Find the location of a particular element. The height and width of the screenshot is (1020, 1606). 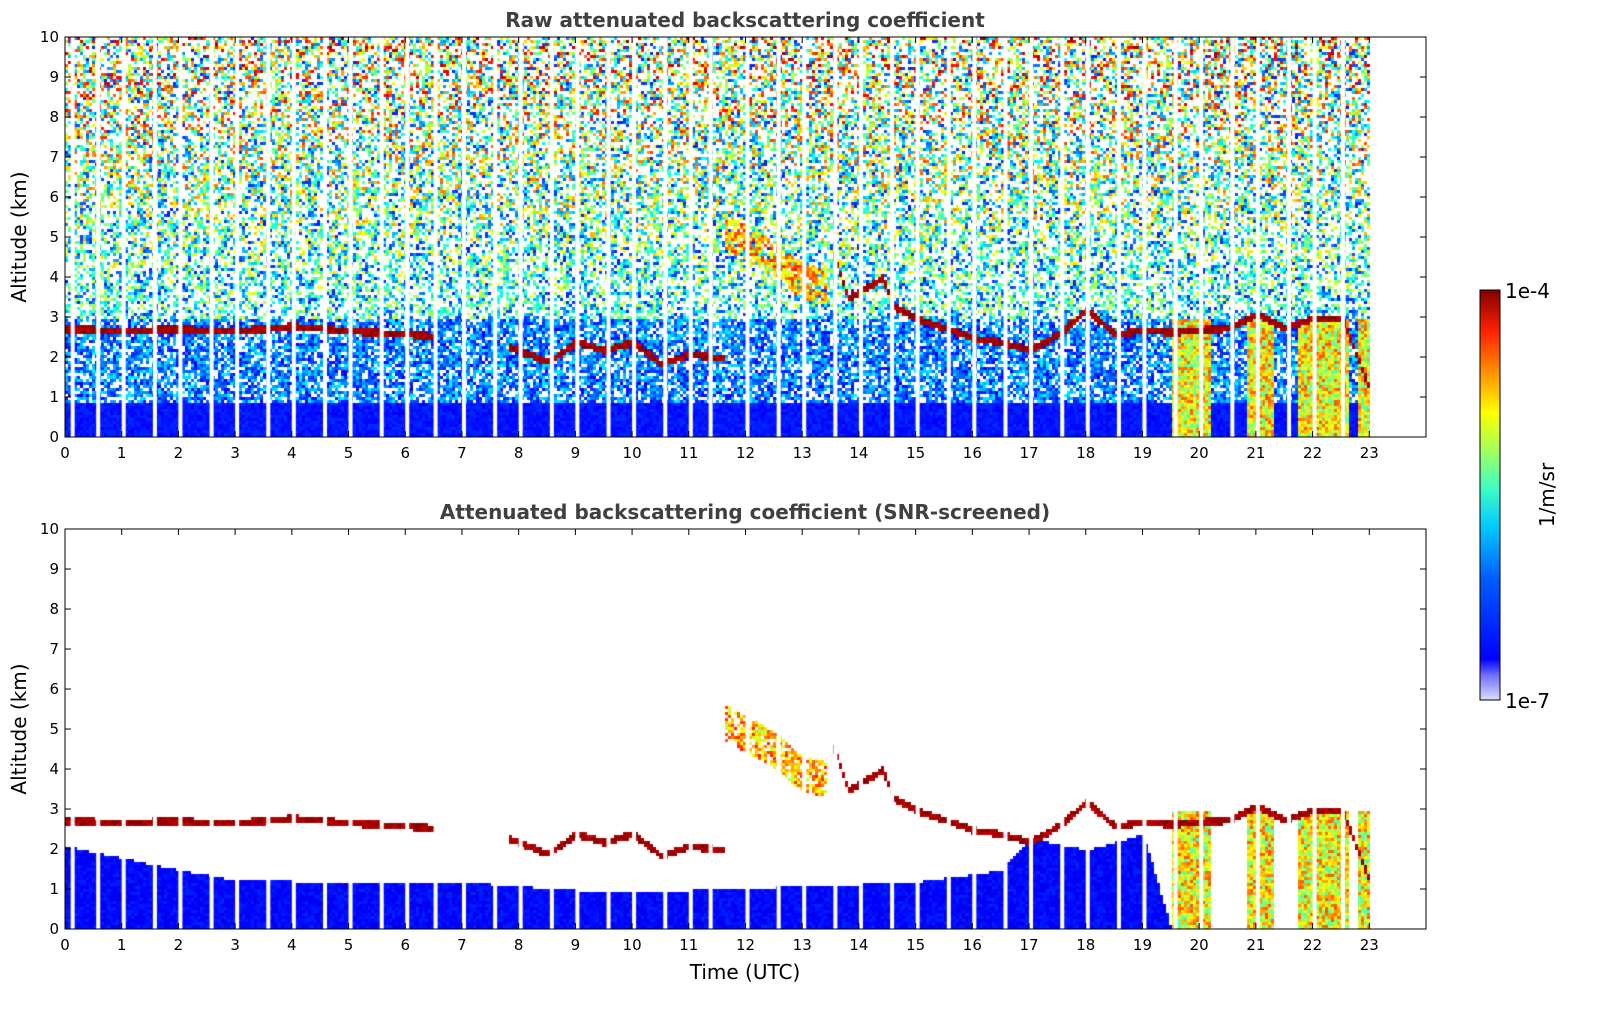

colorbar-max-label: 1e-4 is located at coordinates (1527, 291).